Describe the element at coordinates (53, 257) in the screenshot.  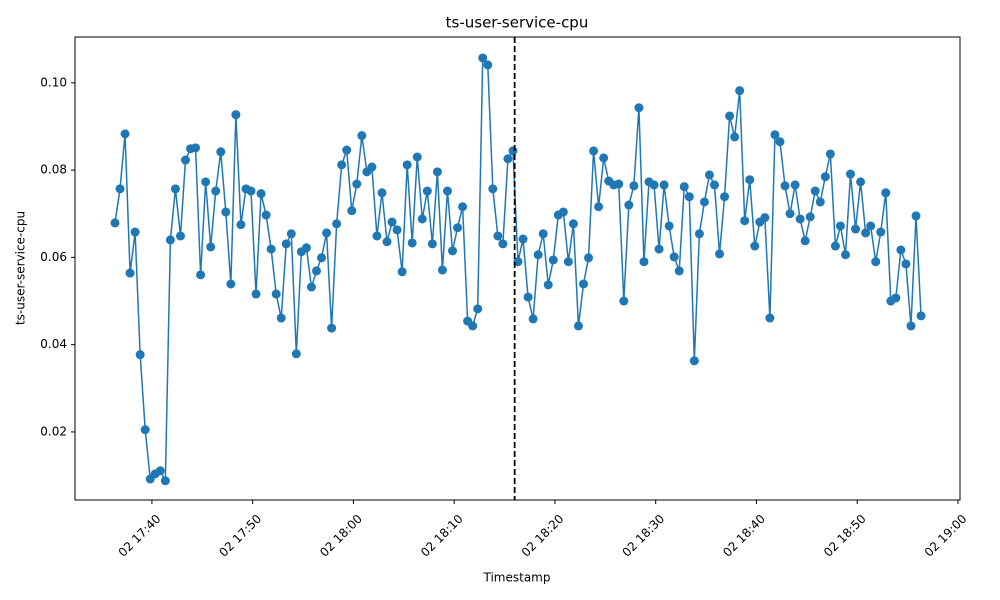
I see `y-tick-label: 0.06` at that location.